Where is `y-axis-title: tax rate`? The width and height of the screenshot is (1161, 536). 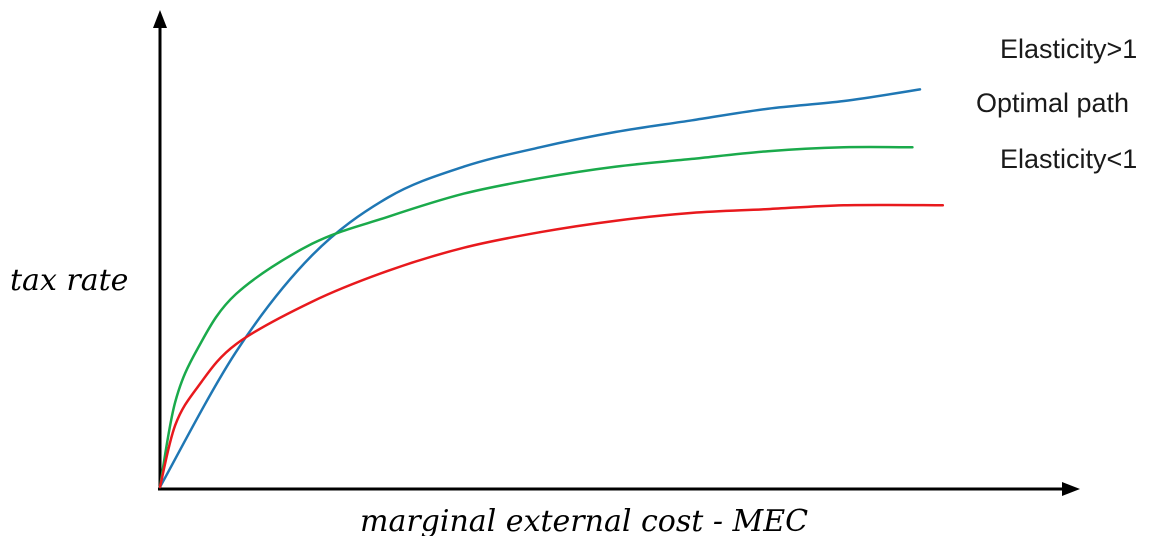
y-axis-title: tax rate is located at coordinates (69, 280).